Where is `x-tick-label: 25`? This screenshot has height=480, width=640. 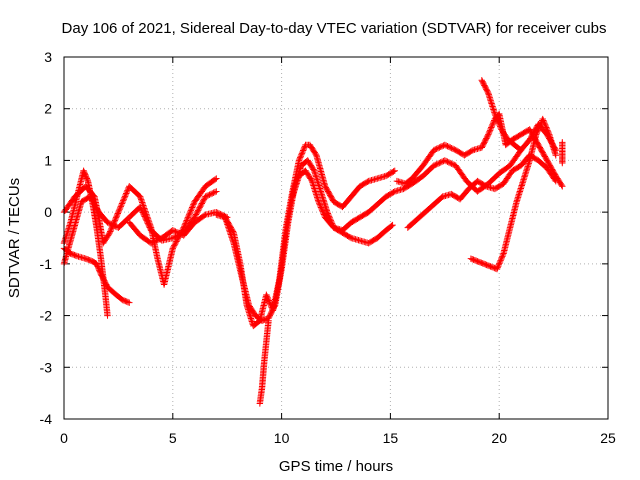 x-tick-label: 25 is located at coordinates (608, 438).